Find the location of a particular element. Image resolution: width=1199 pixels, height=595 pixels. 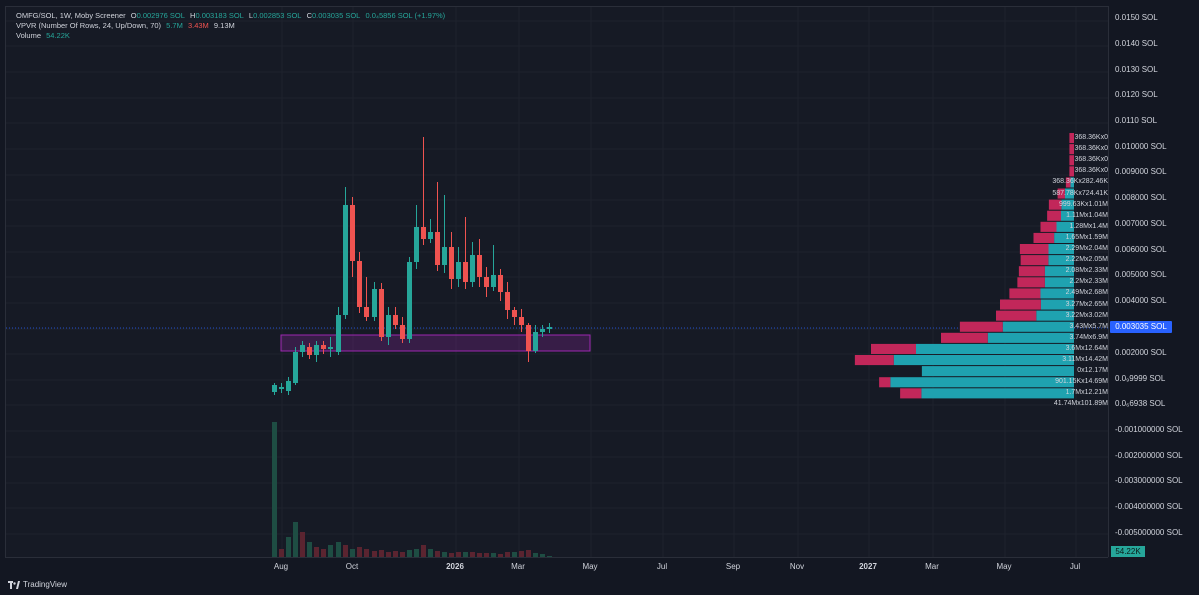

time-tick-year: 2027 is located at coordinates (868, 566).